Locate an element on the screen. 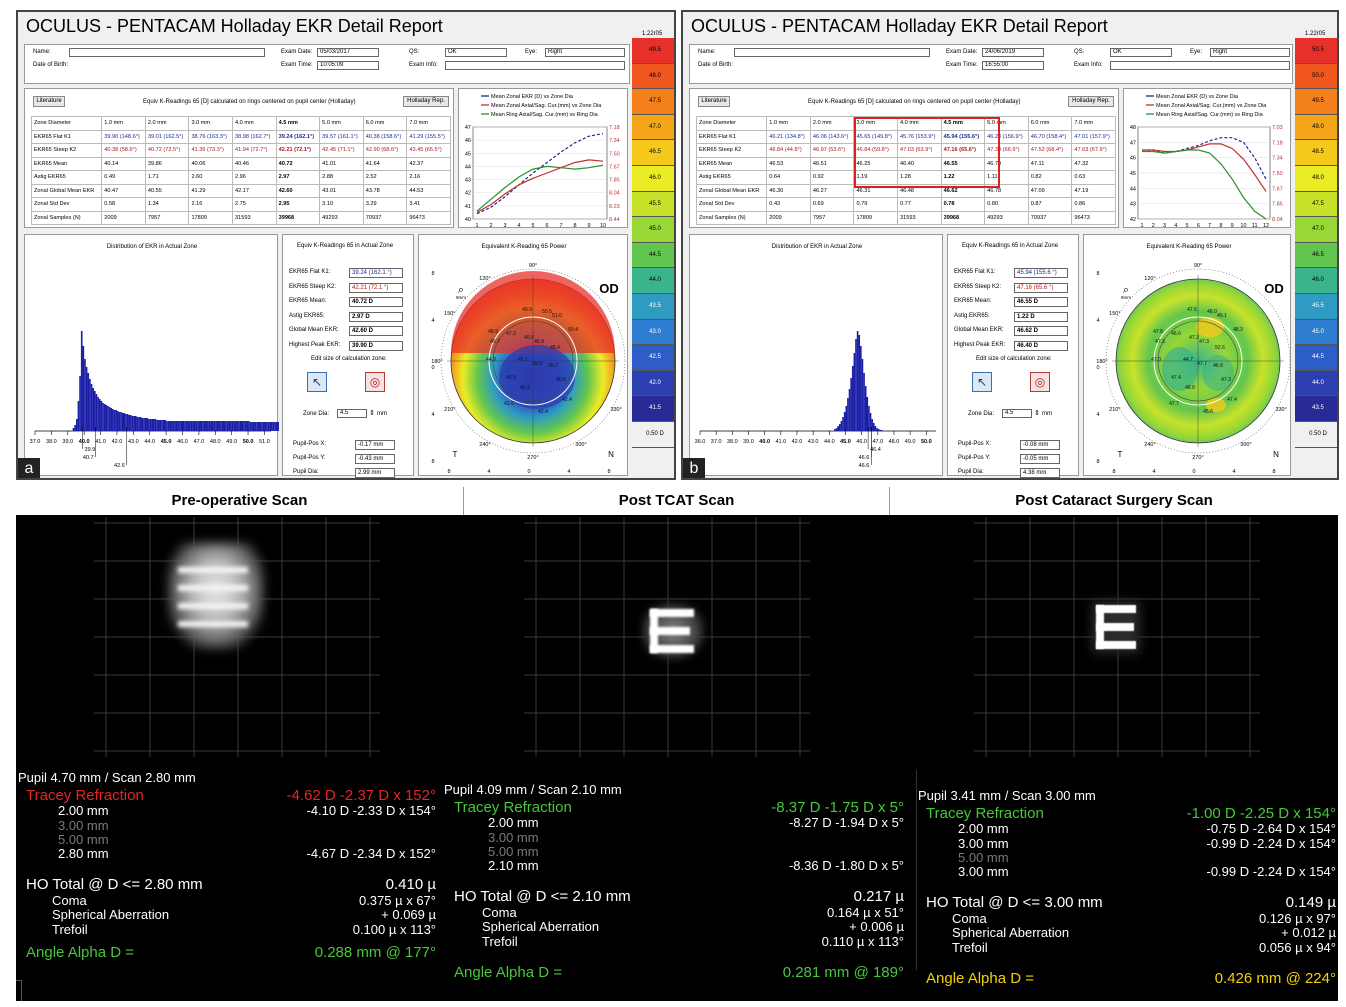  exam-time-field: 16:55:00 is located at coordinates (1013, 65).